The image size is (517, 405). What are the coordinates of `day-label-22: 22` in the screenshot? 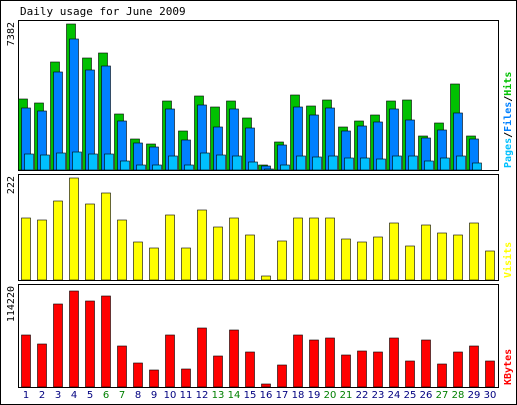 It's located at (362, 395).